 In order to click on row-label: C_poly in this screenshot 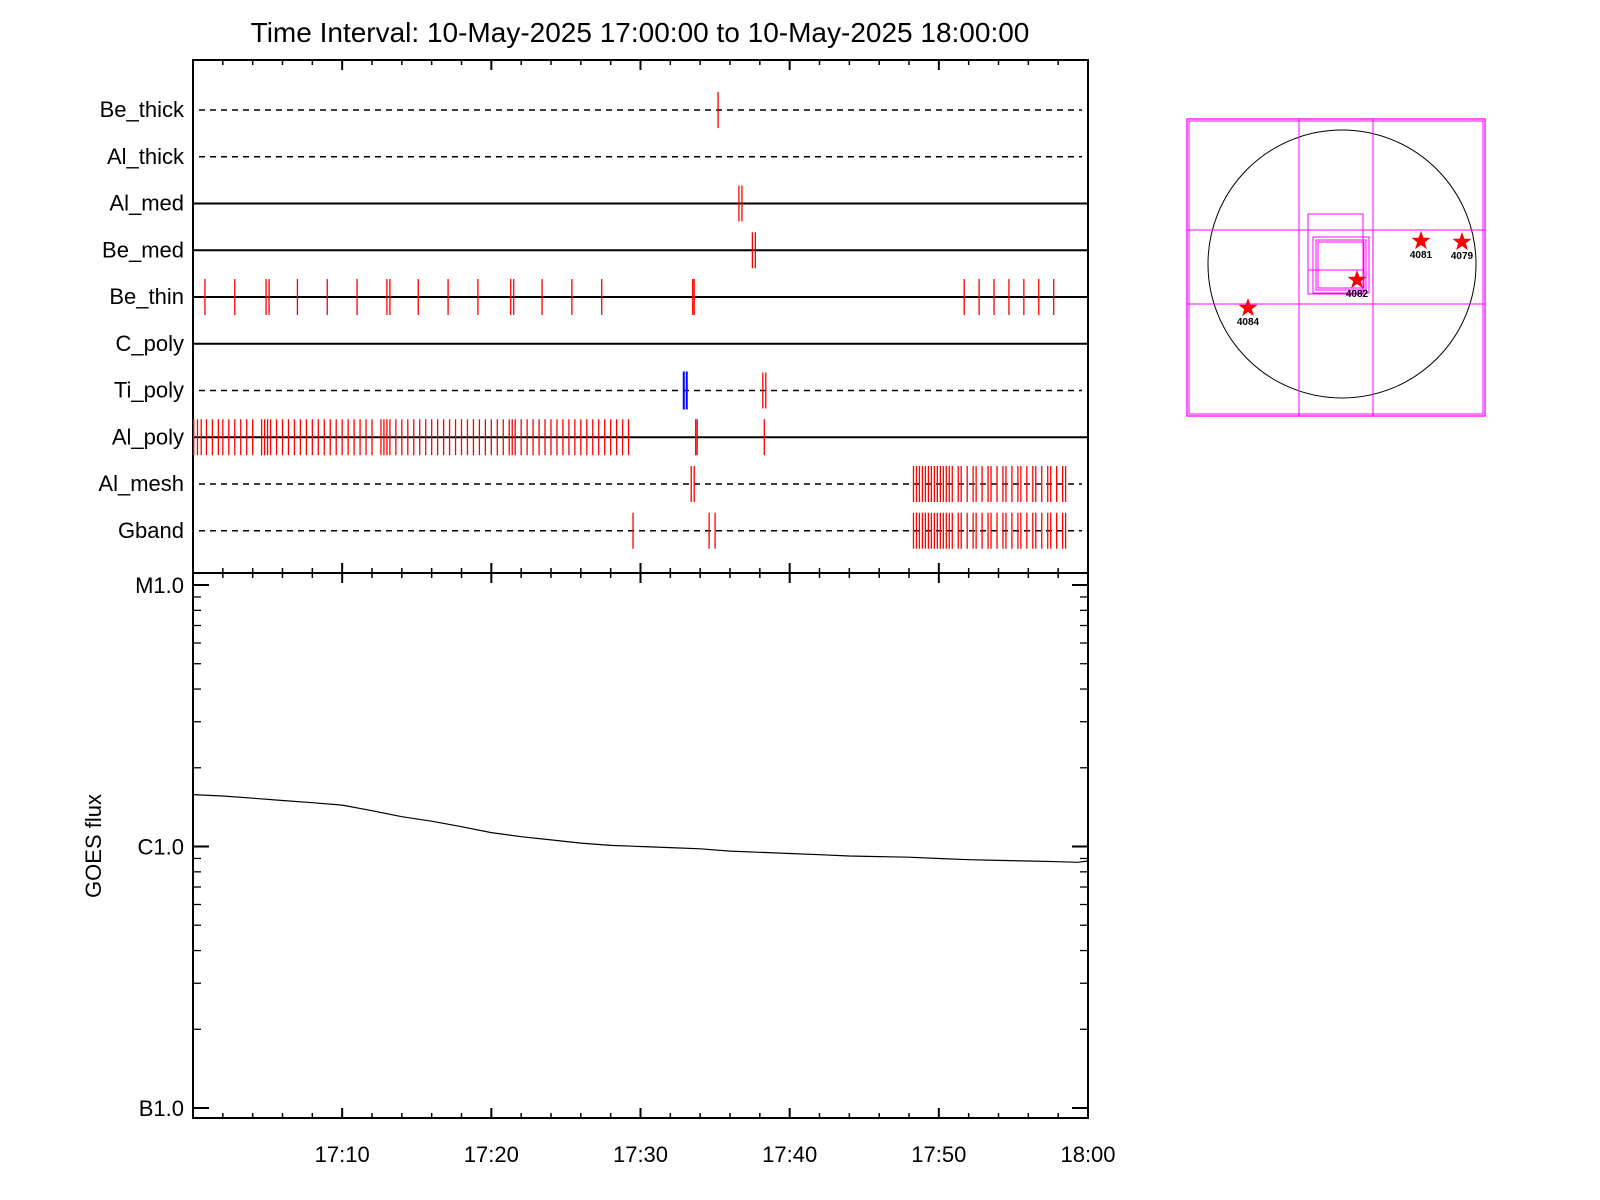, I will do `click(150, 343)`.